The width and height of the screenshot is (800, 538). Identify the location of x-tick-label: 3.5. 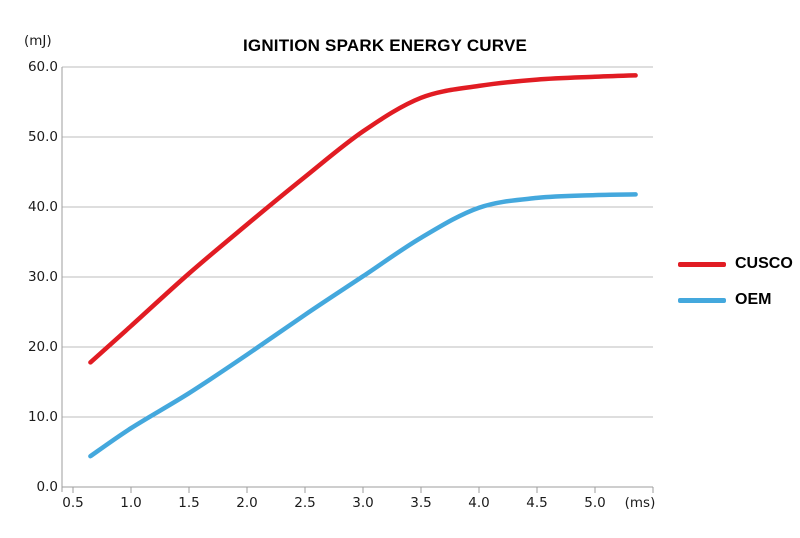
(421, 503).